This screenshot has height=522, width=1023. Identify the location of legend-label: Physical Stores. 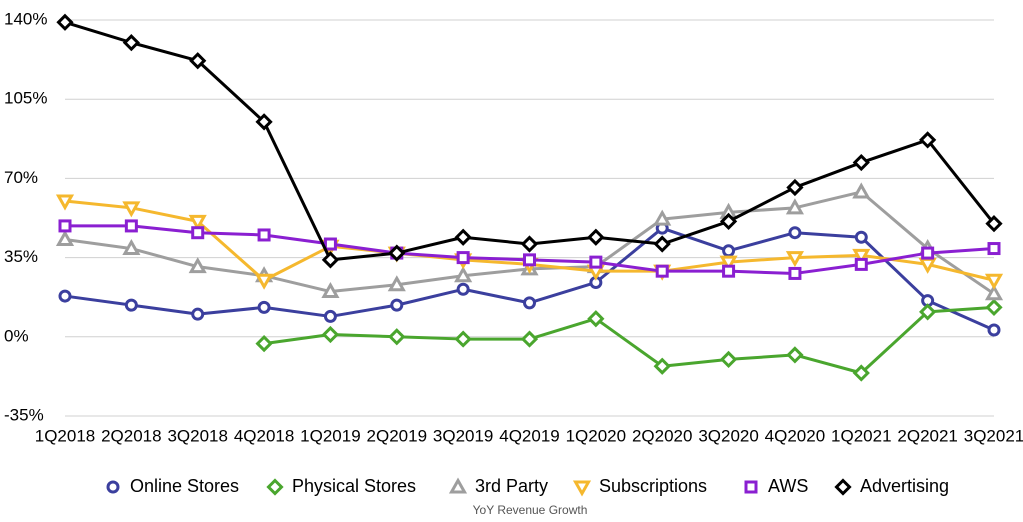
(354, 486).